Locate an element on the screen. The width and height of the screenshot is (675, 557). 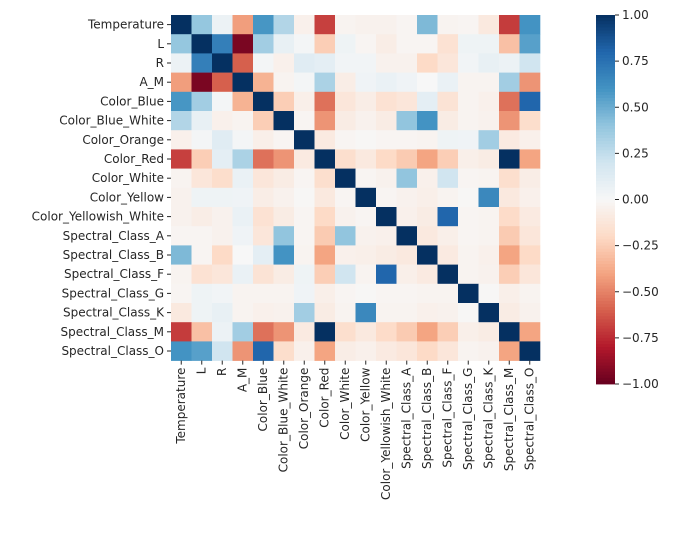
heatmap-cell-color-white-l is located at coordinates (202, 178).